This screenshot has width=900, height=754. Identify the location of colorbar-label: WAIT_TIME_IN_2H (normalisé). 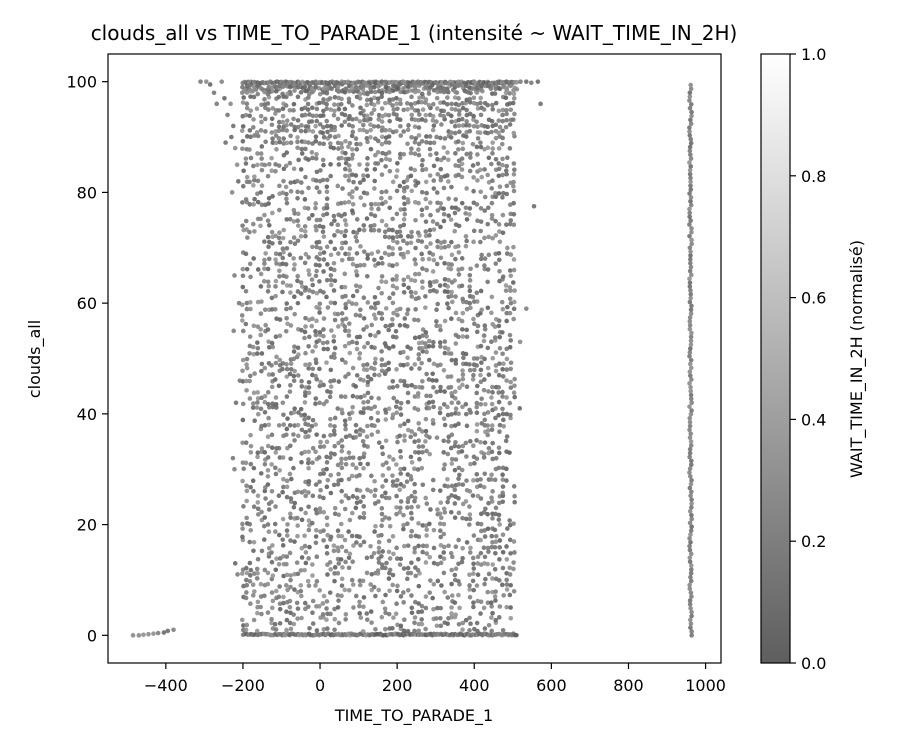
(857, 359).